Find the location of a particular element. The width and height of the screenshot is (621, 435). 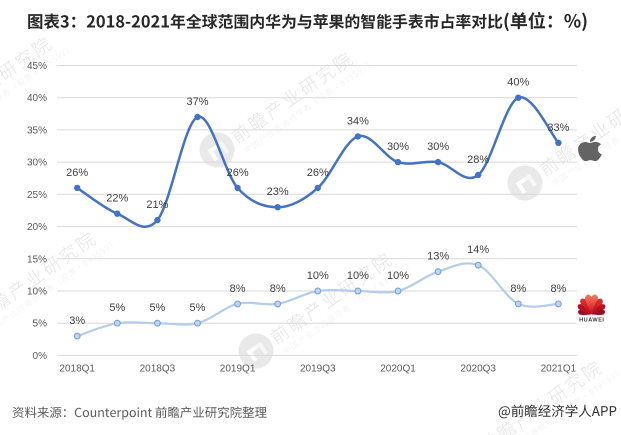

svg-text: 3% is located at coordinates (77, 321).